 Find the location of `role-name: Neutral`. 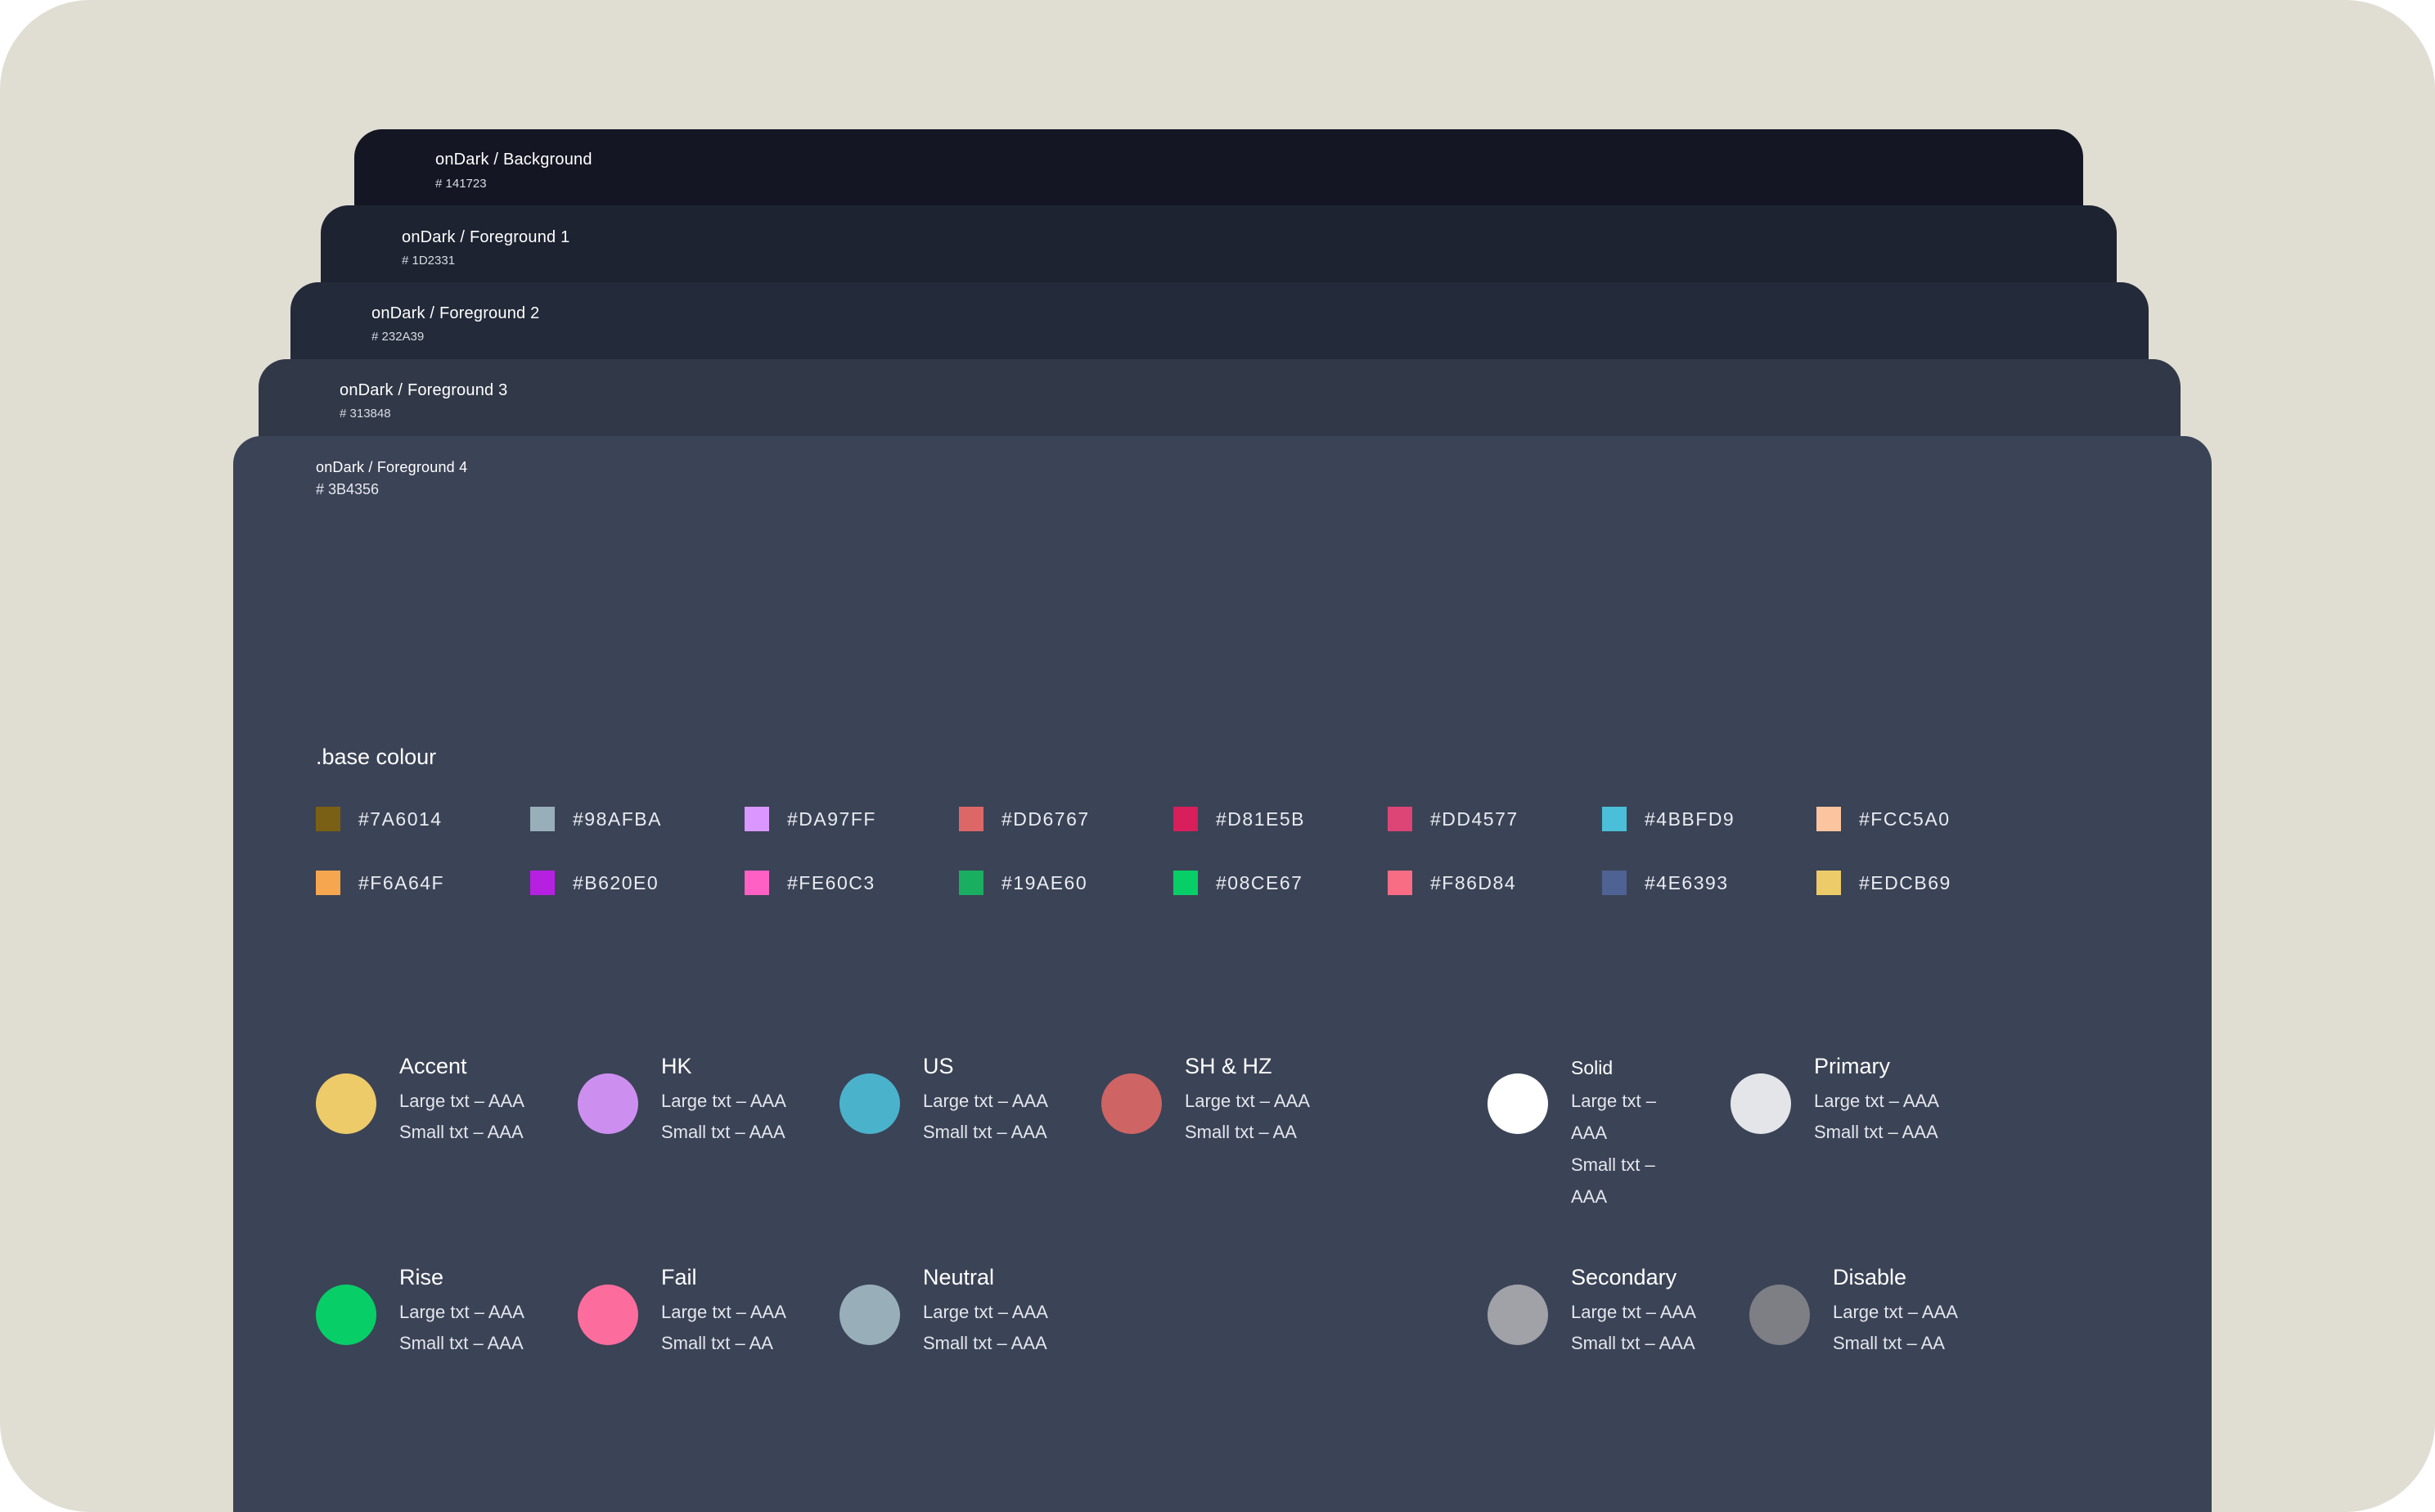

role-name: Neutral is located at coordinates (959, 1277).